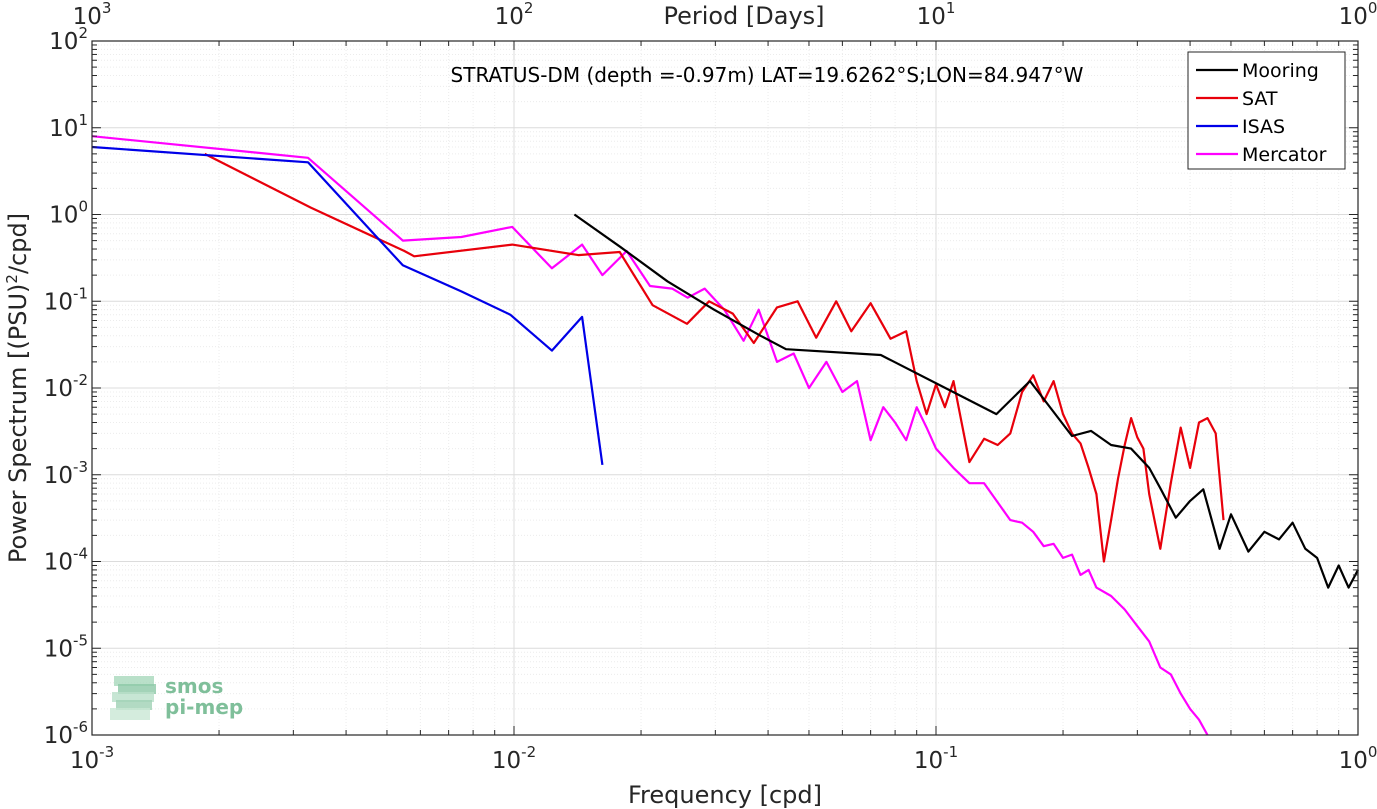  I want to click on top-axis-tick-labels: 10³ 10² 10¹ 10⁰, so click(725, 15).